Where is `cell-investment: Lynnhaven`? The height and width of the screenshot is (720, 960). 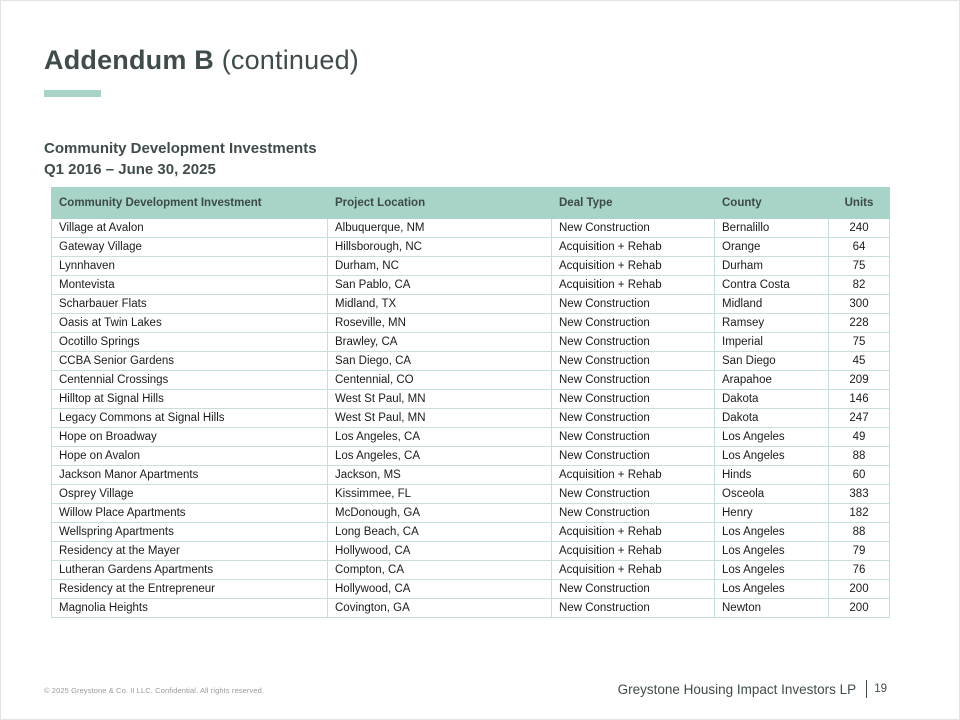 cell-investment: Lynnhaven is located at coordinates (189, 266).